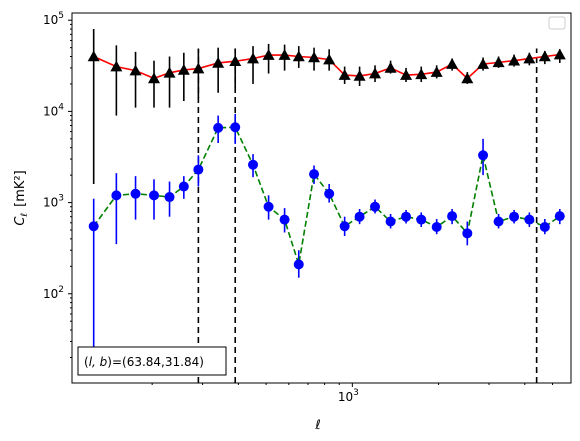  I want to click on svg-text: (l, b)=(63.84,31.84), so click(144, 362).